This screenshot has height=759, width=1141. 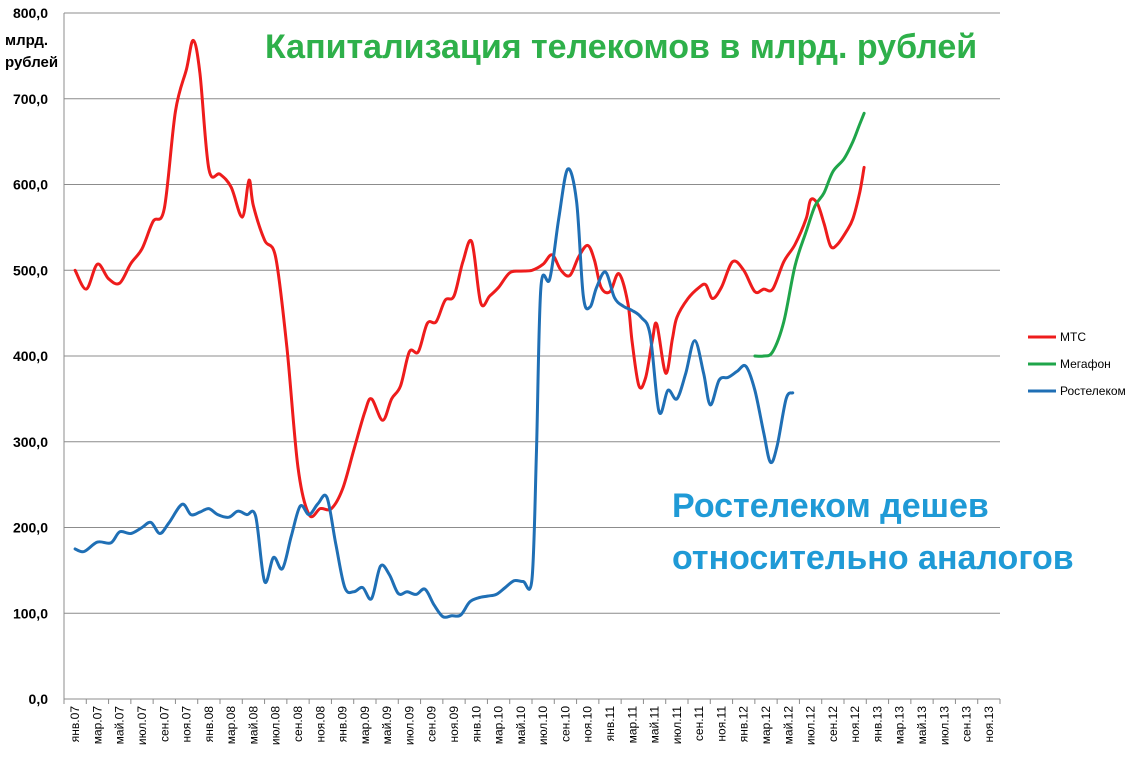 I want to click on x-tick-label: ноя.07, so click(x=187, y=724).